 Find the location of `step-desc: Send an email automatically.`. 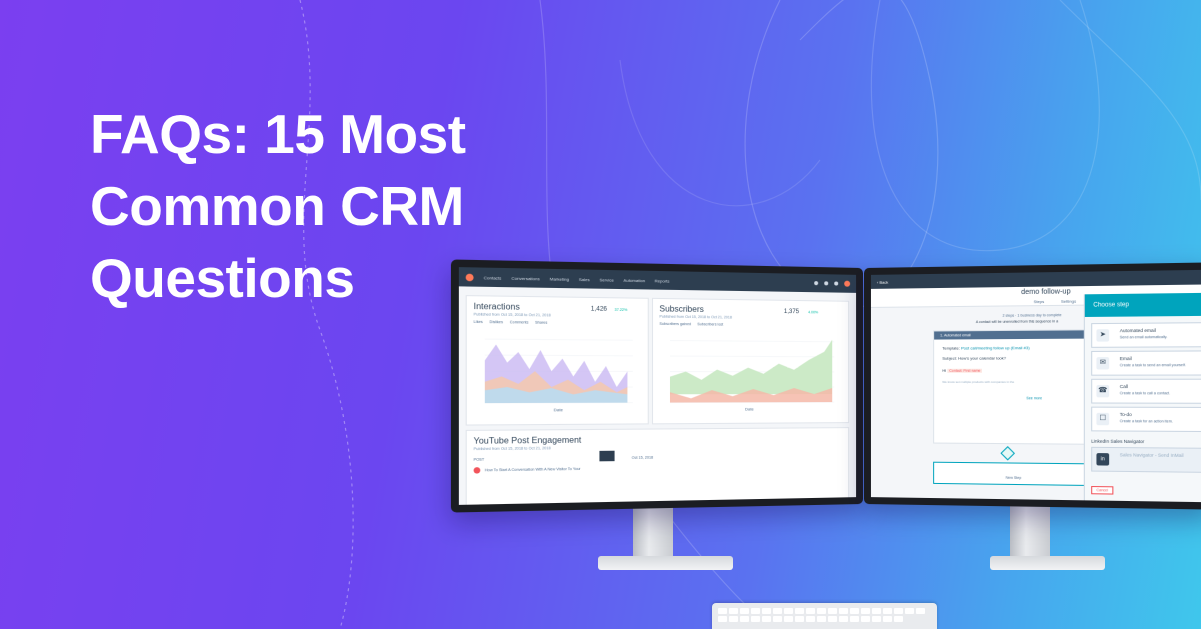

step-desc: Send an email automatically. is located at coordinates (1144, 337).